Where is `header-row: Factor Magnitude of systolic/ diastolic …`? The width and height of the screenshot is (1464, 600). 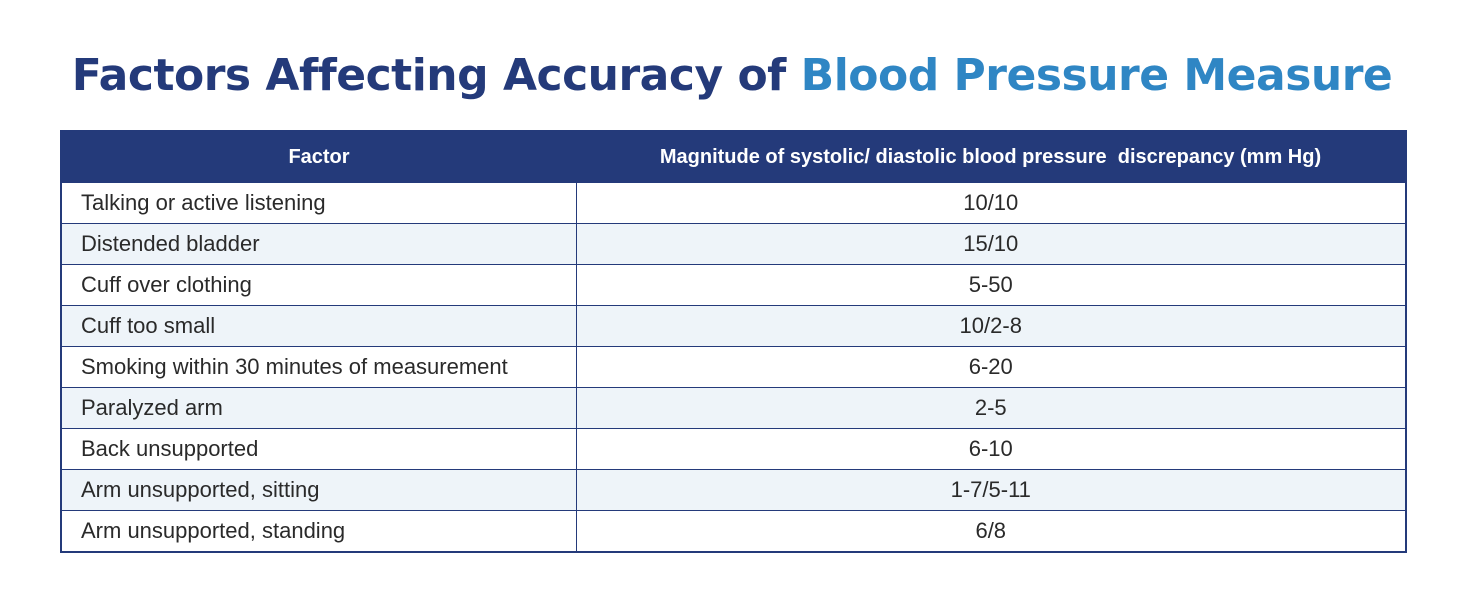
header-row: Factor Magnitude of systolic/ diastolic … is located at coordinates (733, 157).